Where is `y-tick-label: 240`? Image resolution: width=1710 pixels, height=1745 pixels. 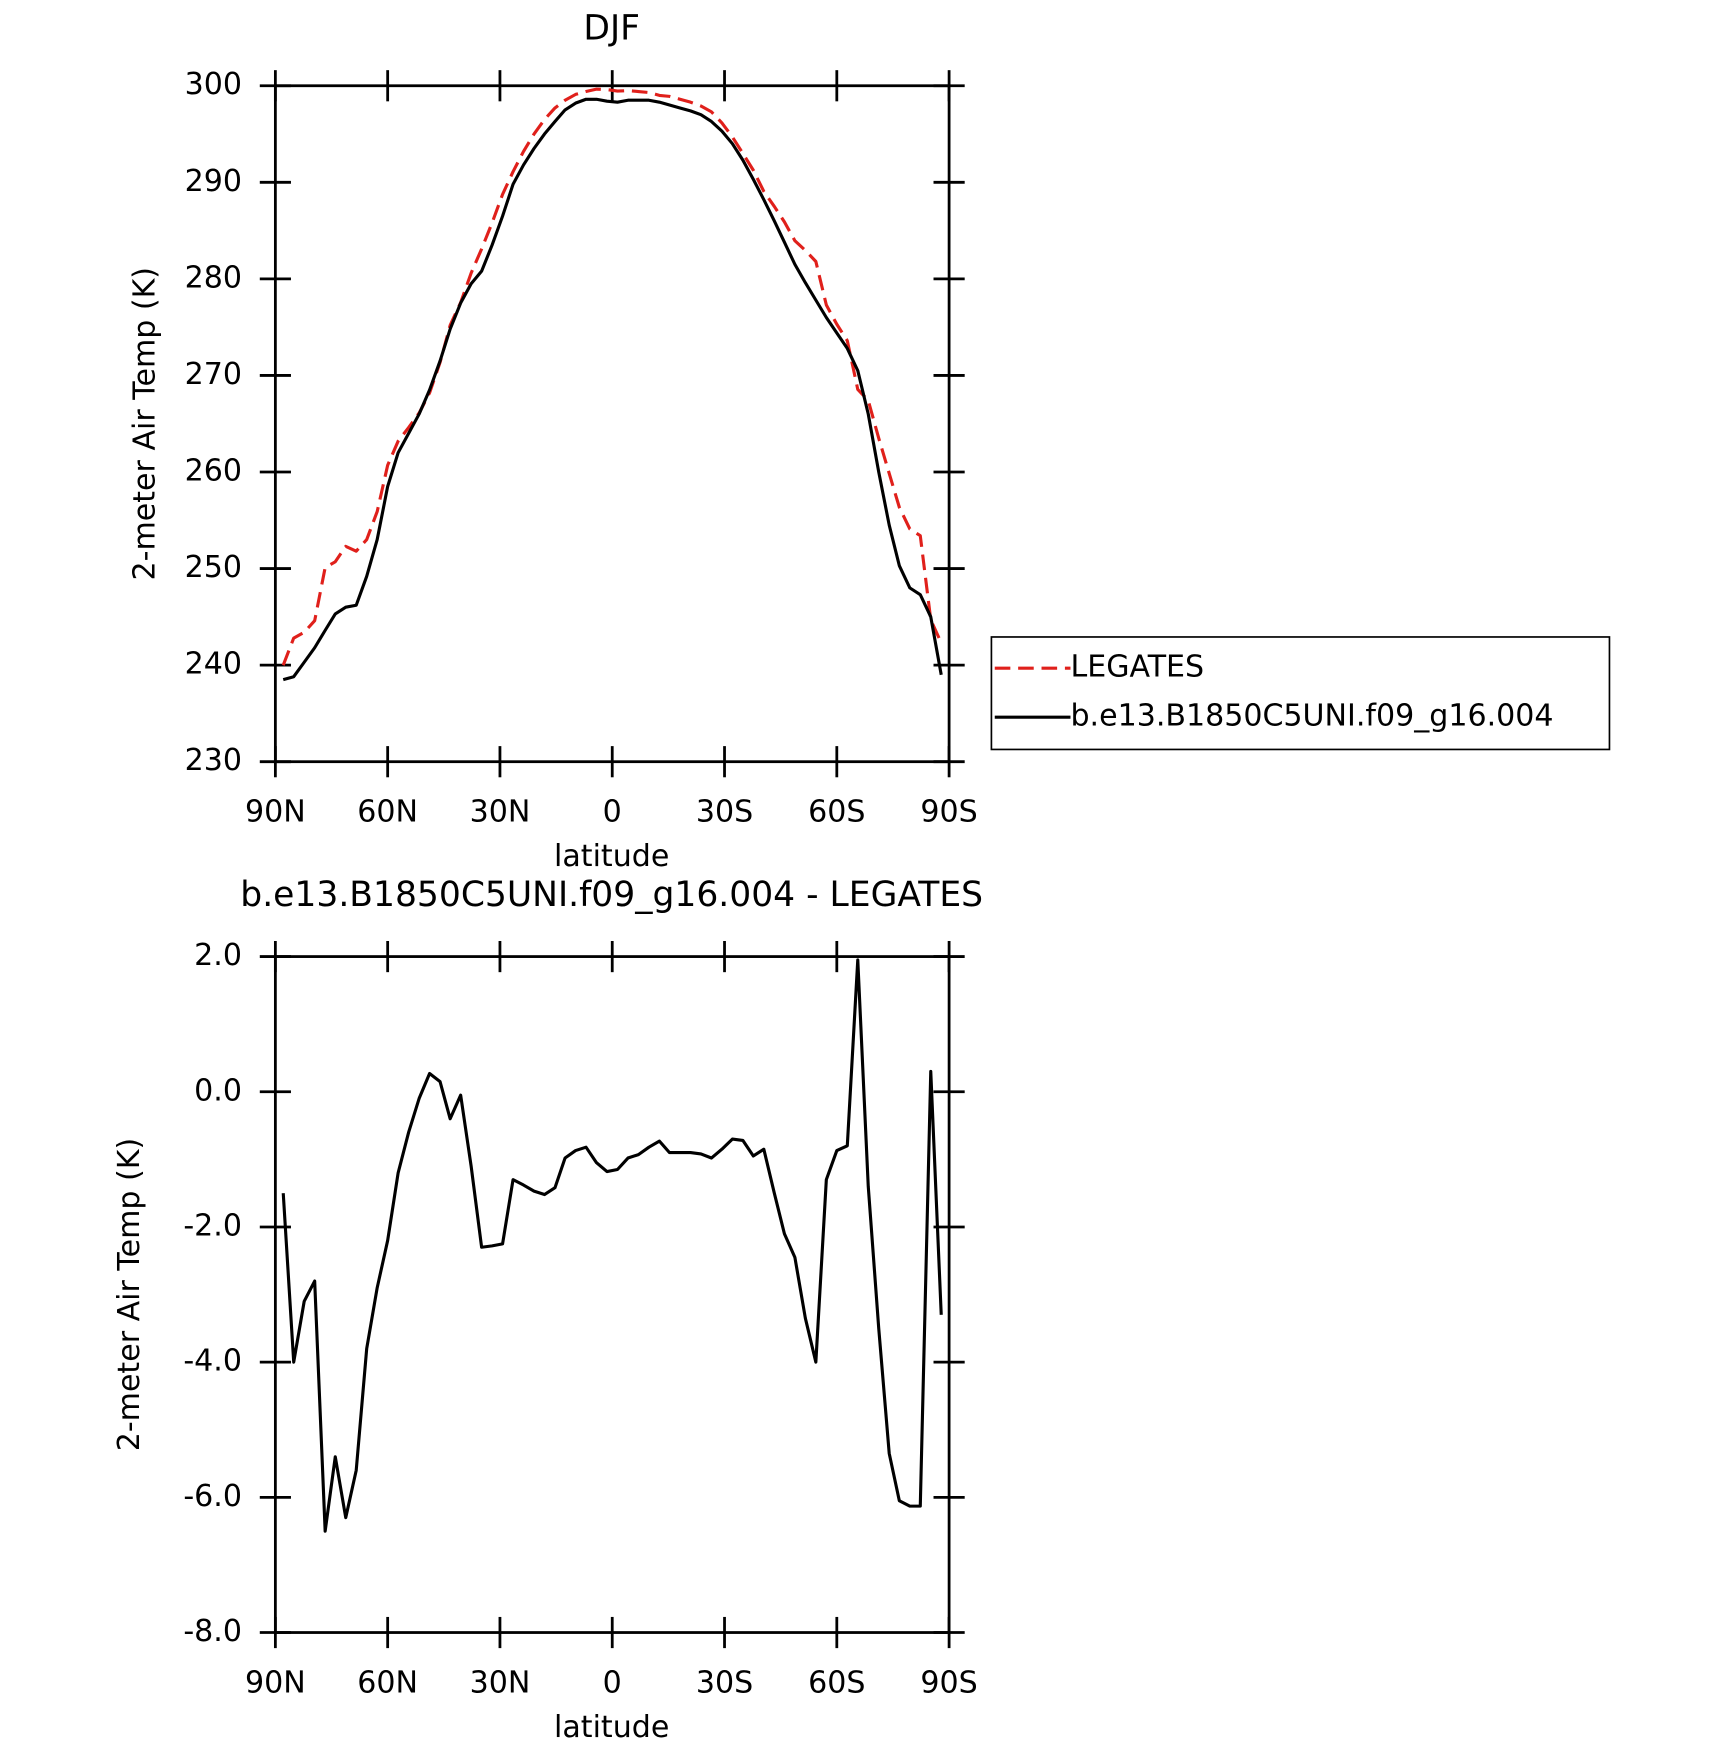 y-tick-label: 240 is located at coordinates (213, 664).